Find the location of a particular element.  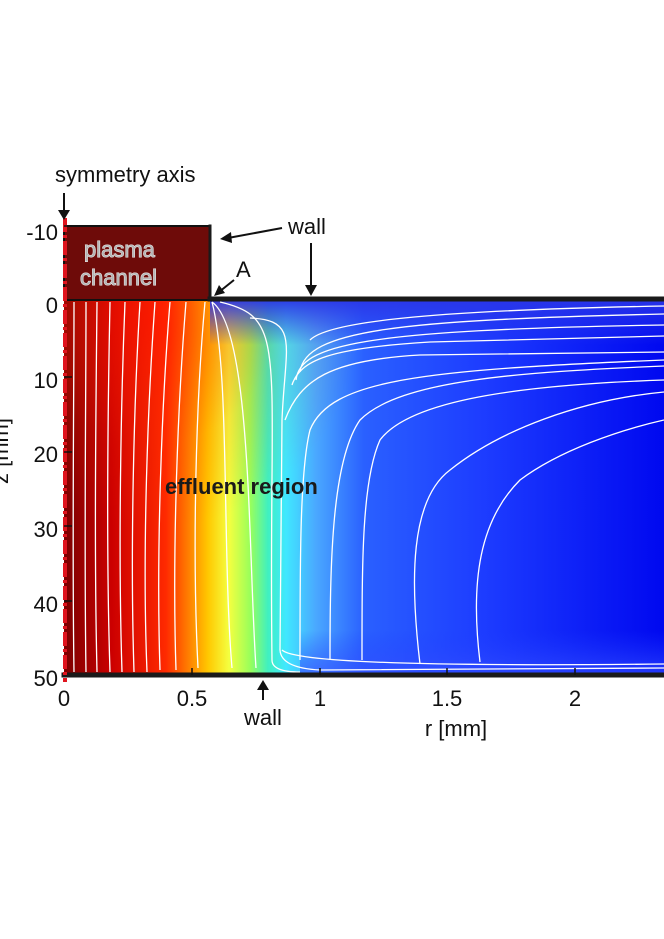

y-axis-label: z [mm] is located at coordinates (6, 451).